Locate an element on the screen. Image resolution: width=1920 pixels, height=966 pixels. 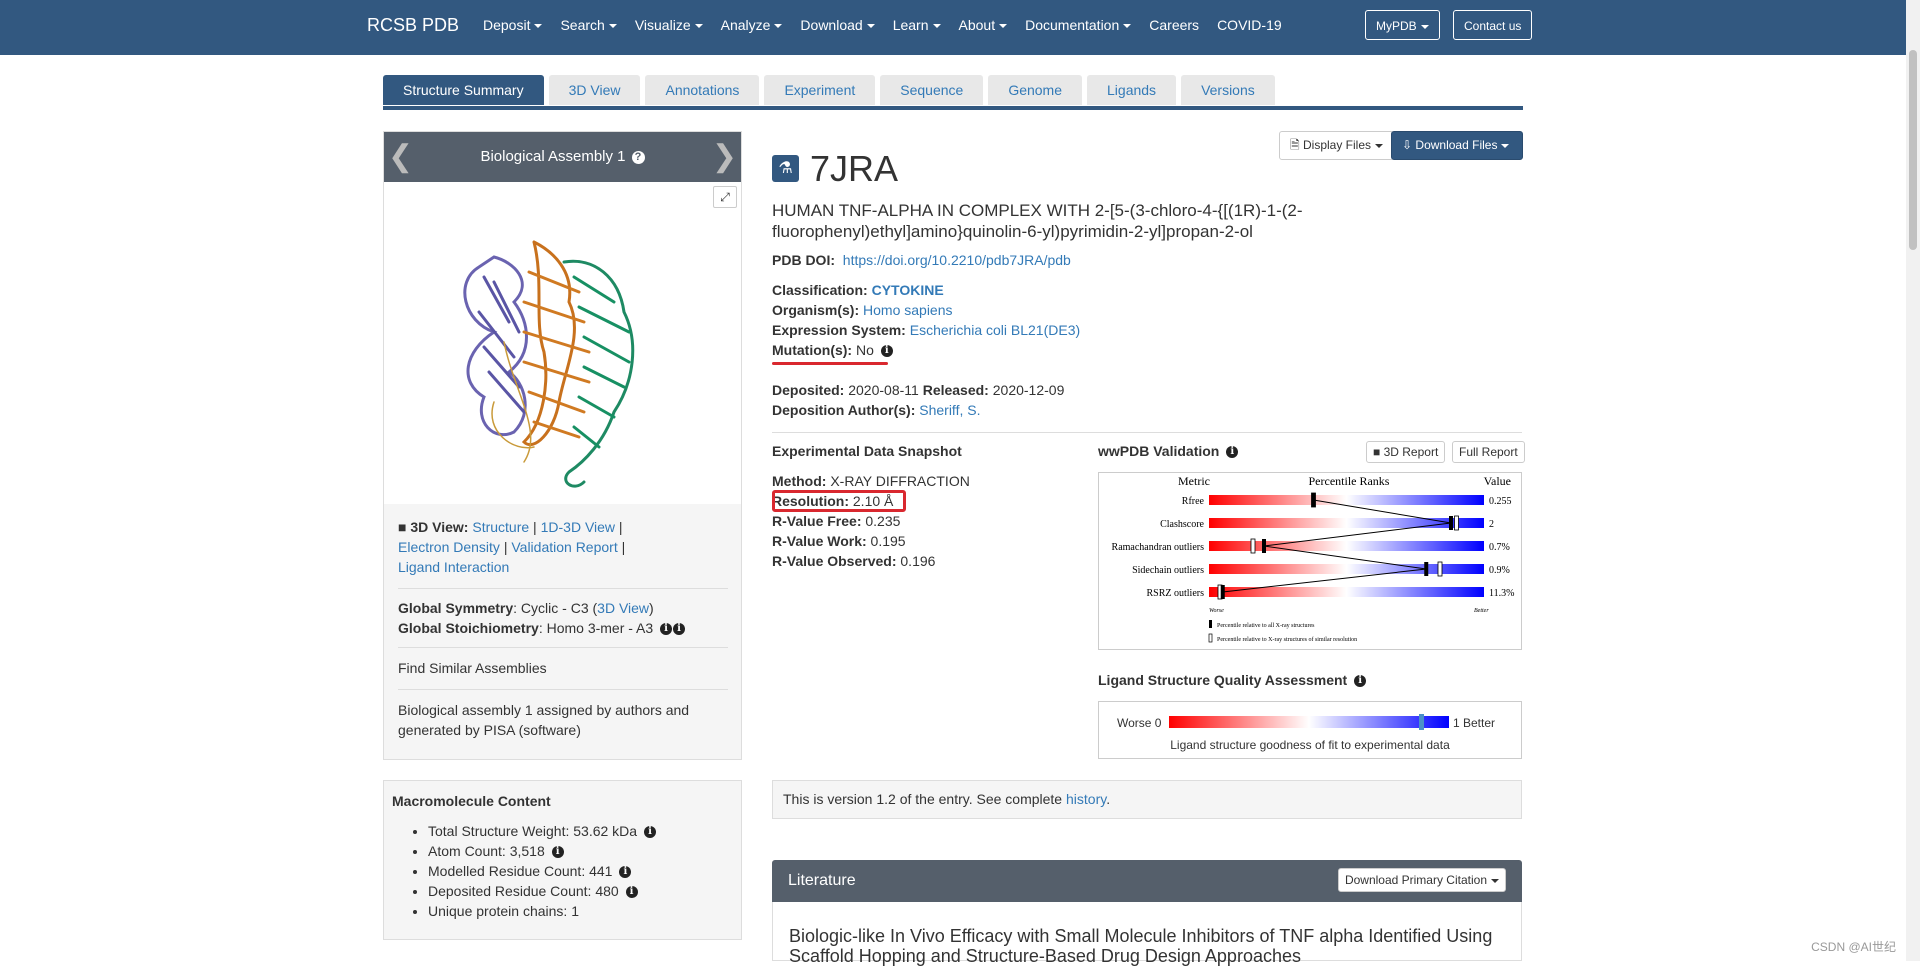
full-report-button: Full Report is located at coordinates (1488, 452).